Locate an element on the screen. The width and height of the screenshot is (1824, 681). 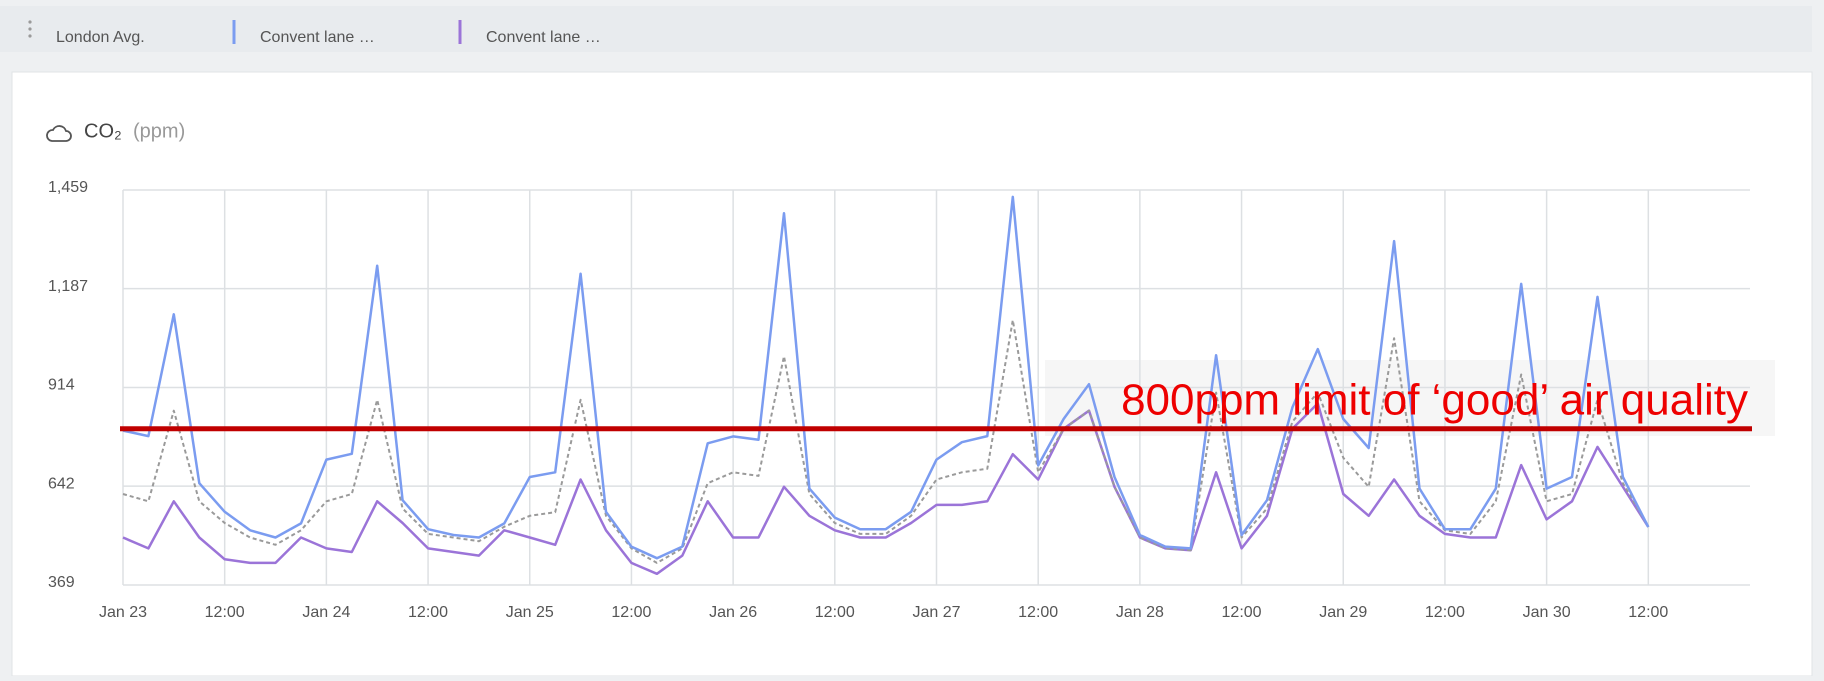
x-tick-label: Jan 24 is located at coordinates (326, 612).